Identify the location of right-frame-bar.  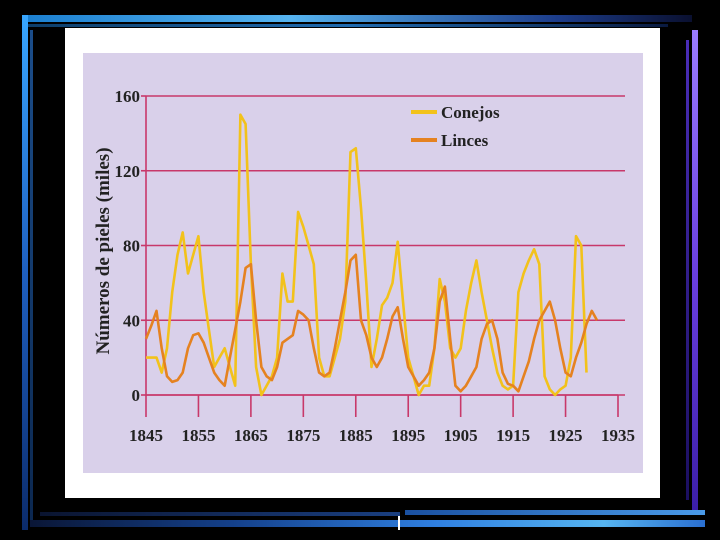
(695, 270).